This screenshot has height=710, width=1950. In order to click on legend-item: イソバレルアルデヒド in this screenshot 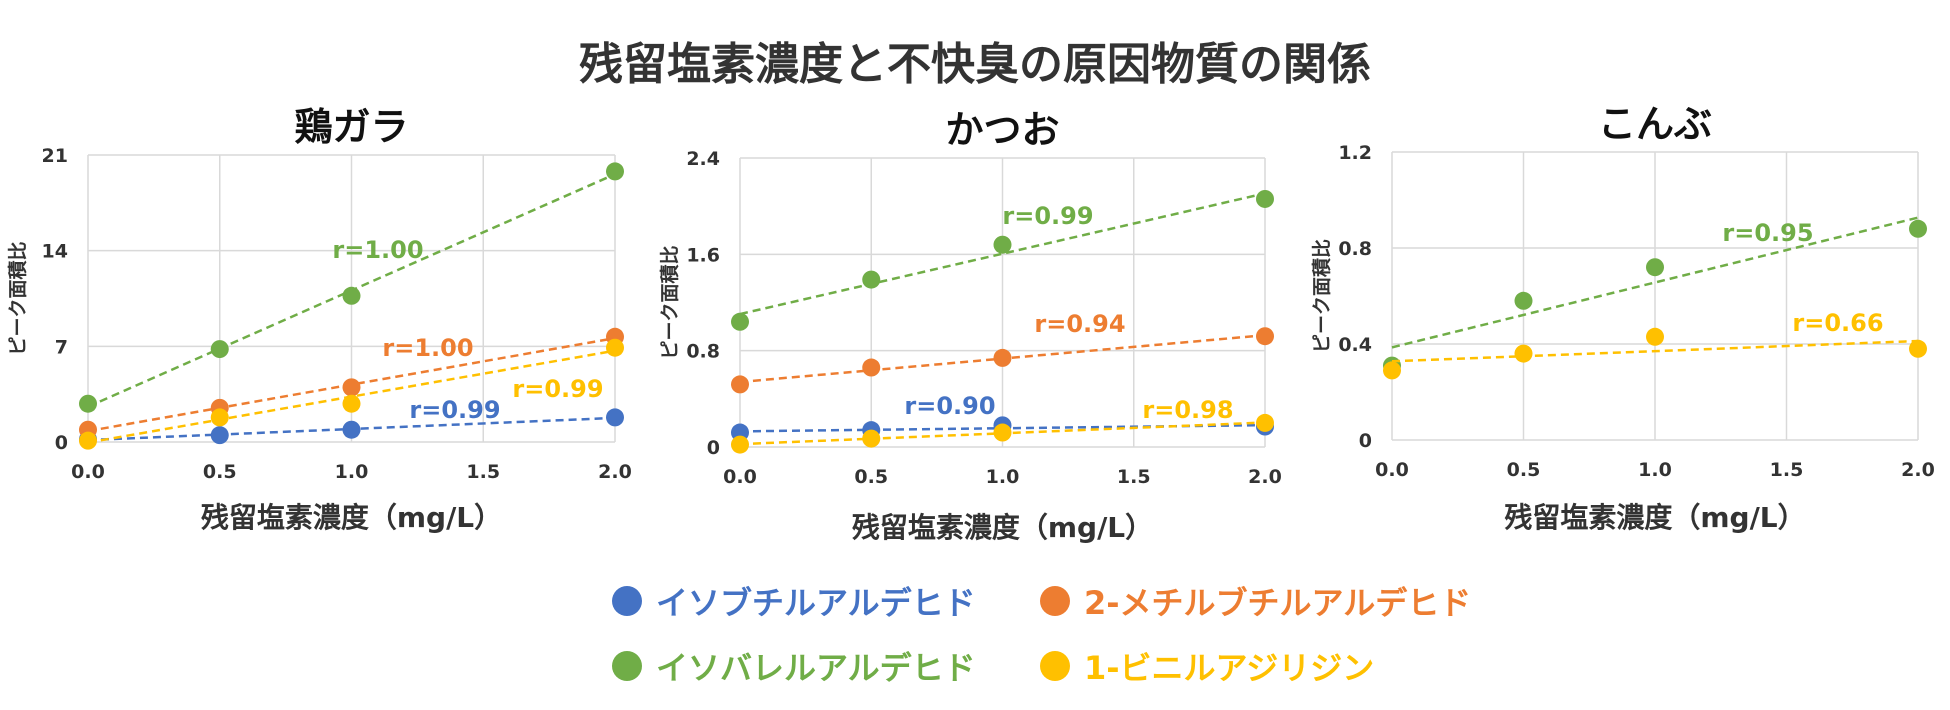, I will do `click(794, 666)`.